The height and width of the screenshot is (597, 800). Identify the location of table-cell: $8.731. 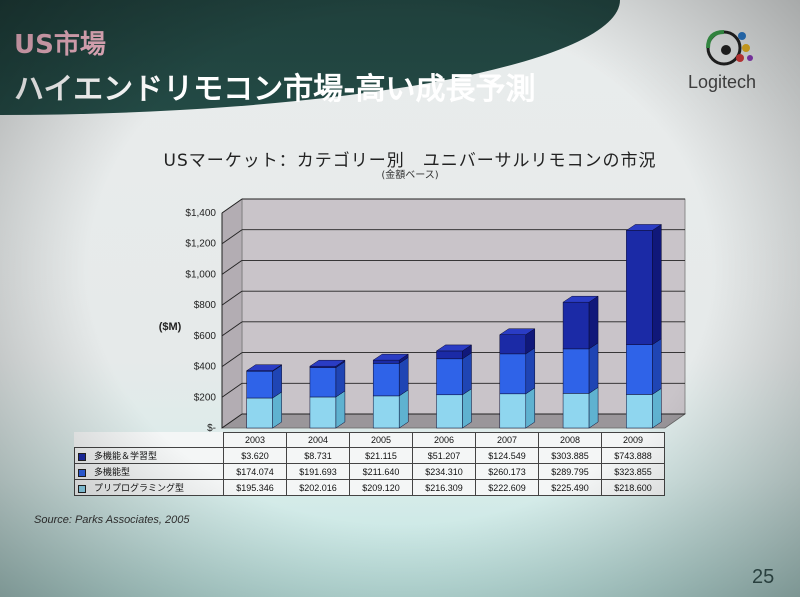
(318, 455).